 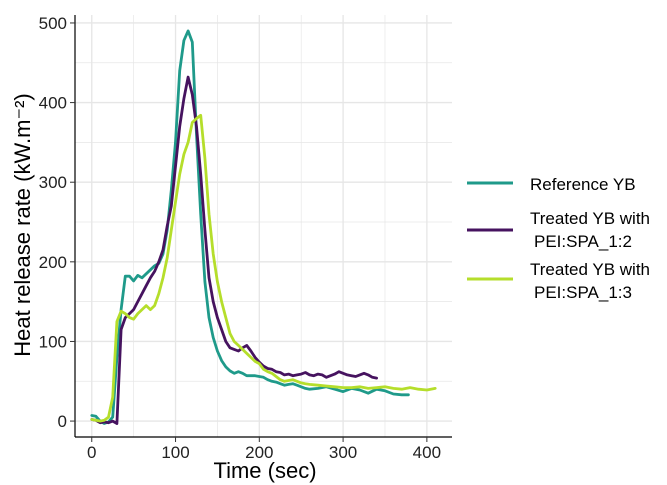 I want to click on x-tick-label: 100, so click(x=175, y=452).